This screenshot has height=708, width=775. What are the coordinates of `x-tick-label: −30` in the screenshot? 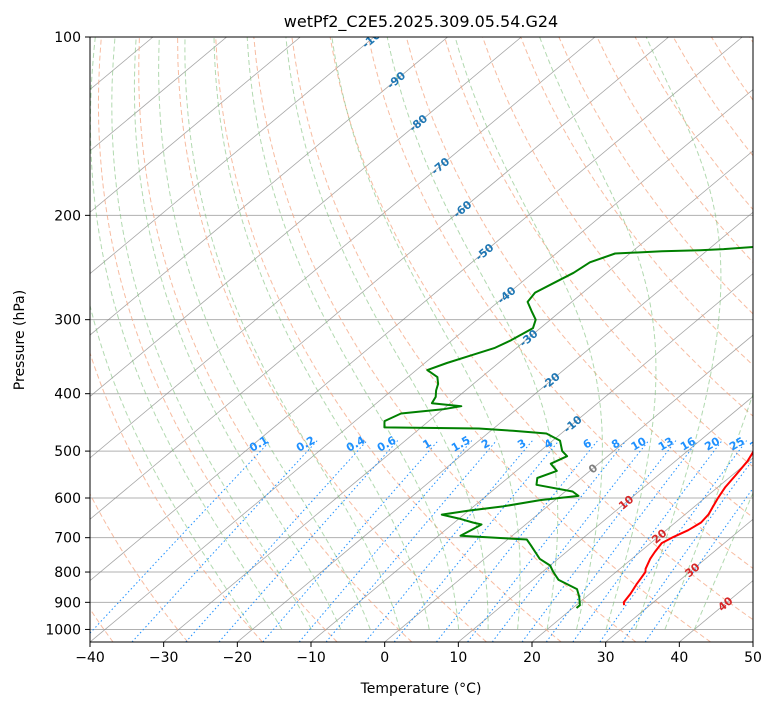 It's located at (164, 658).